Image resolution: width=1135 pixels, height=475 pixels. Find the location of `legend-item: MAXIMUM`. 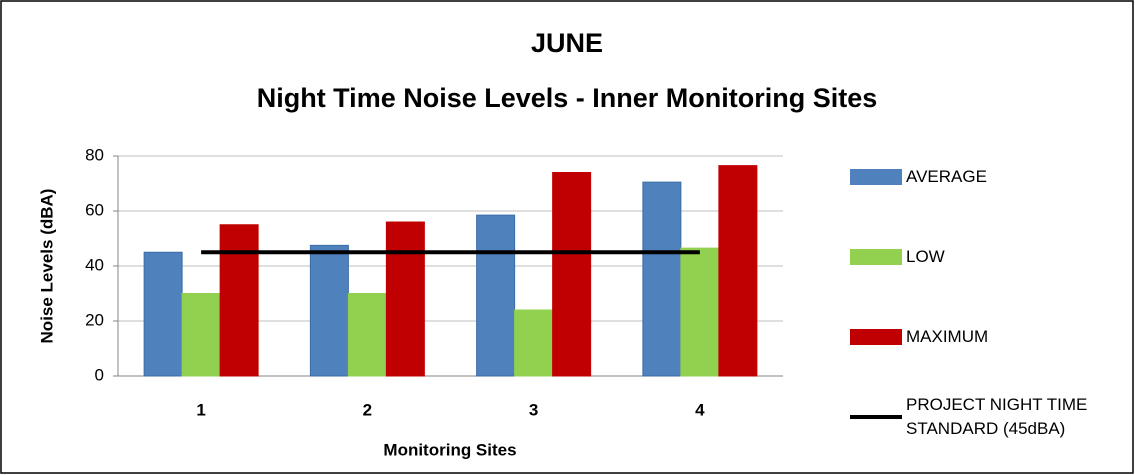

legend-item: MAXIMUM is located at coordinates (983, 337).